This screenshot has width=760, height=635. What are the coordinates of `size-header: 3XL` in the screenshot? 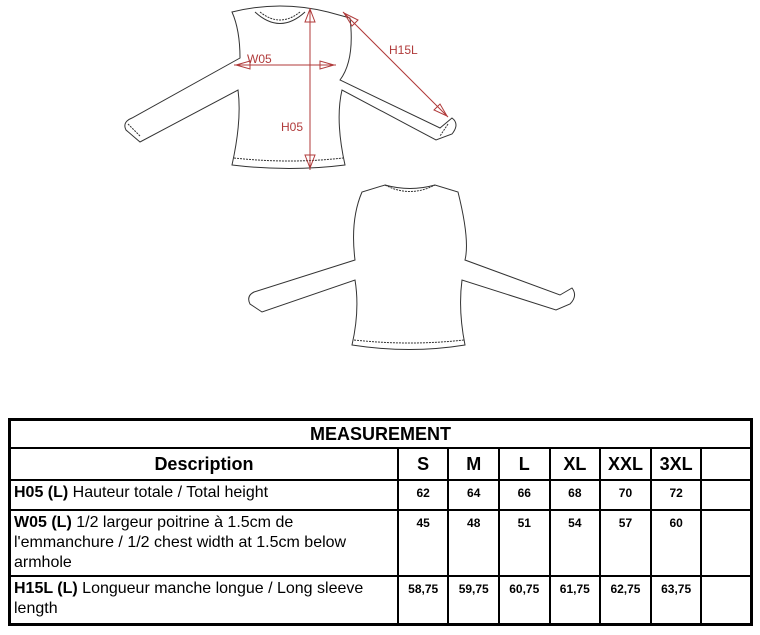 It's located at (676, 464).